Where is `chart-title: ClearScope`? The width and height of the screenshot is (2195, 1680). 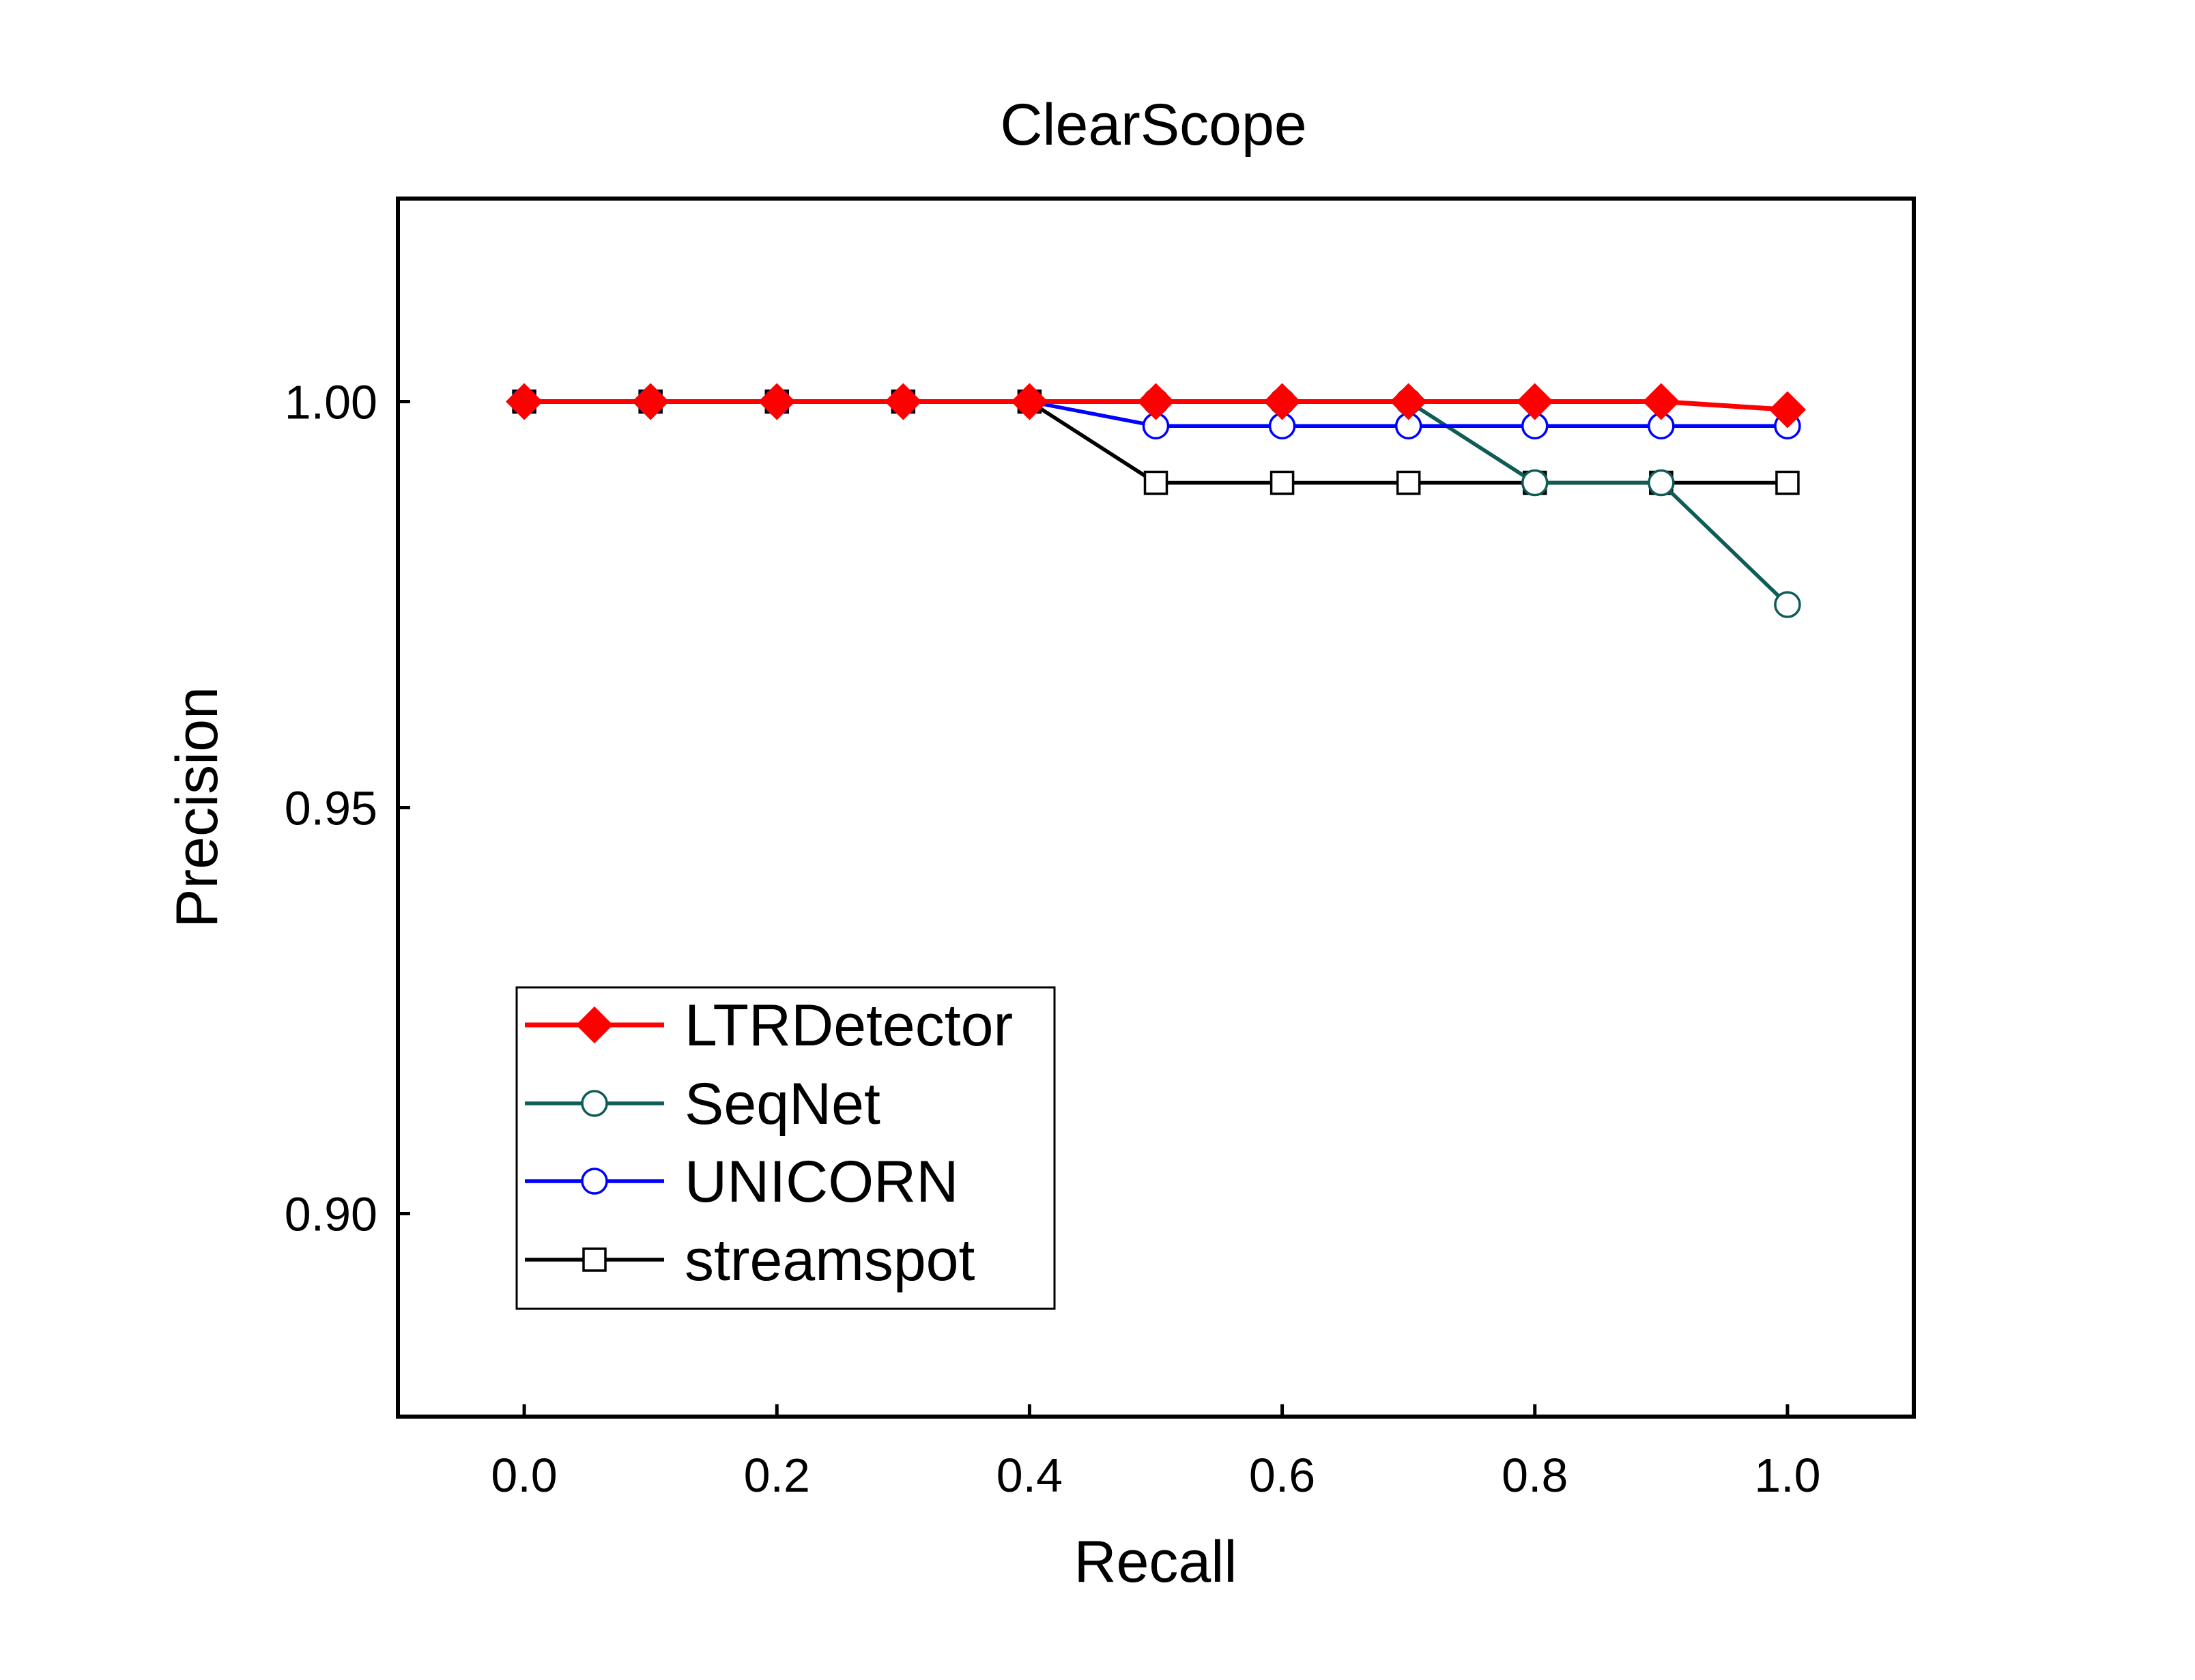
chart-title: ClearScope is located at coordinates (1153, 125).